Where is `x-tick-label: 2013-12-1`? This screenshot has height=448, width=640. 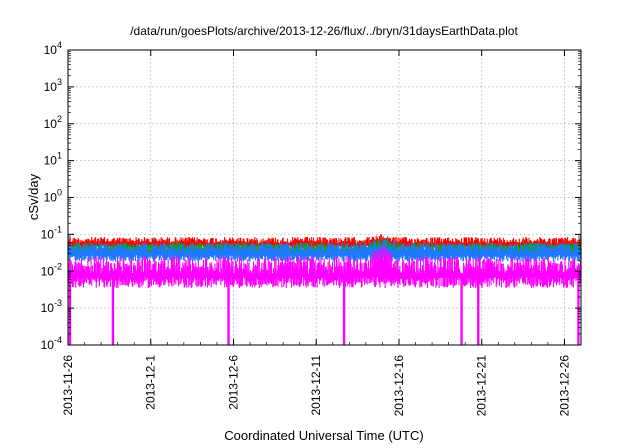
x-tick-label: 2013-12-1 is located at coordinates (151, 382).